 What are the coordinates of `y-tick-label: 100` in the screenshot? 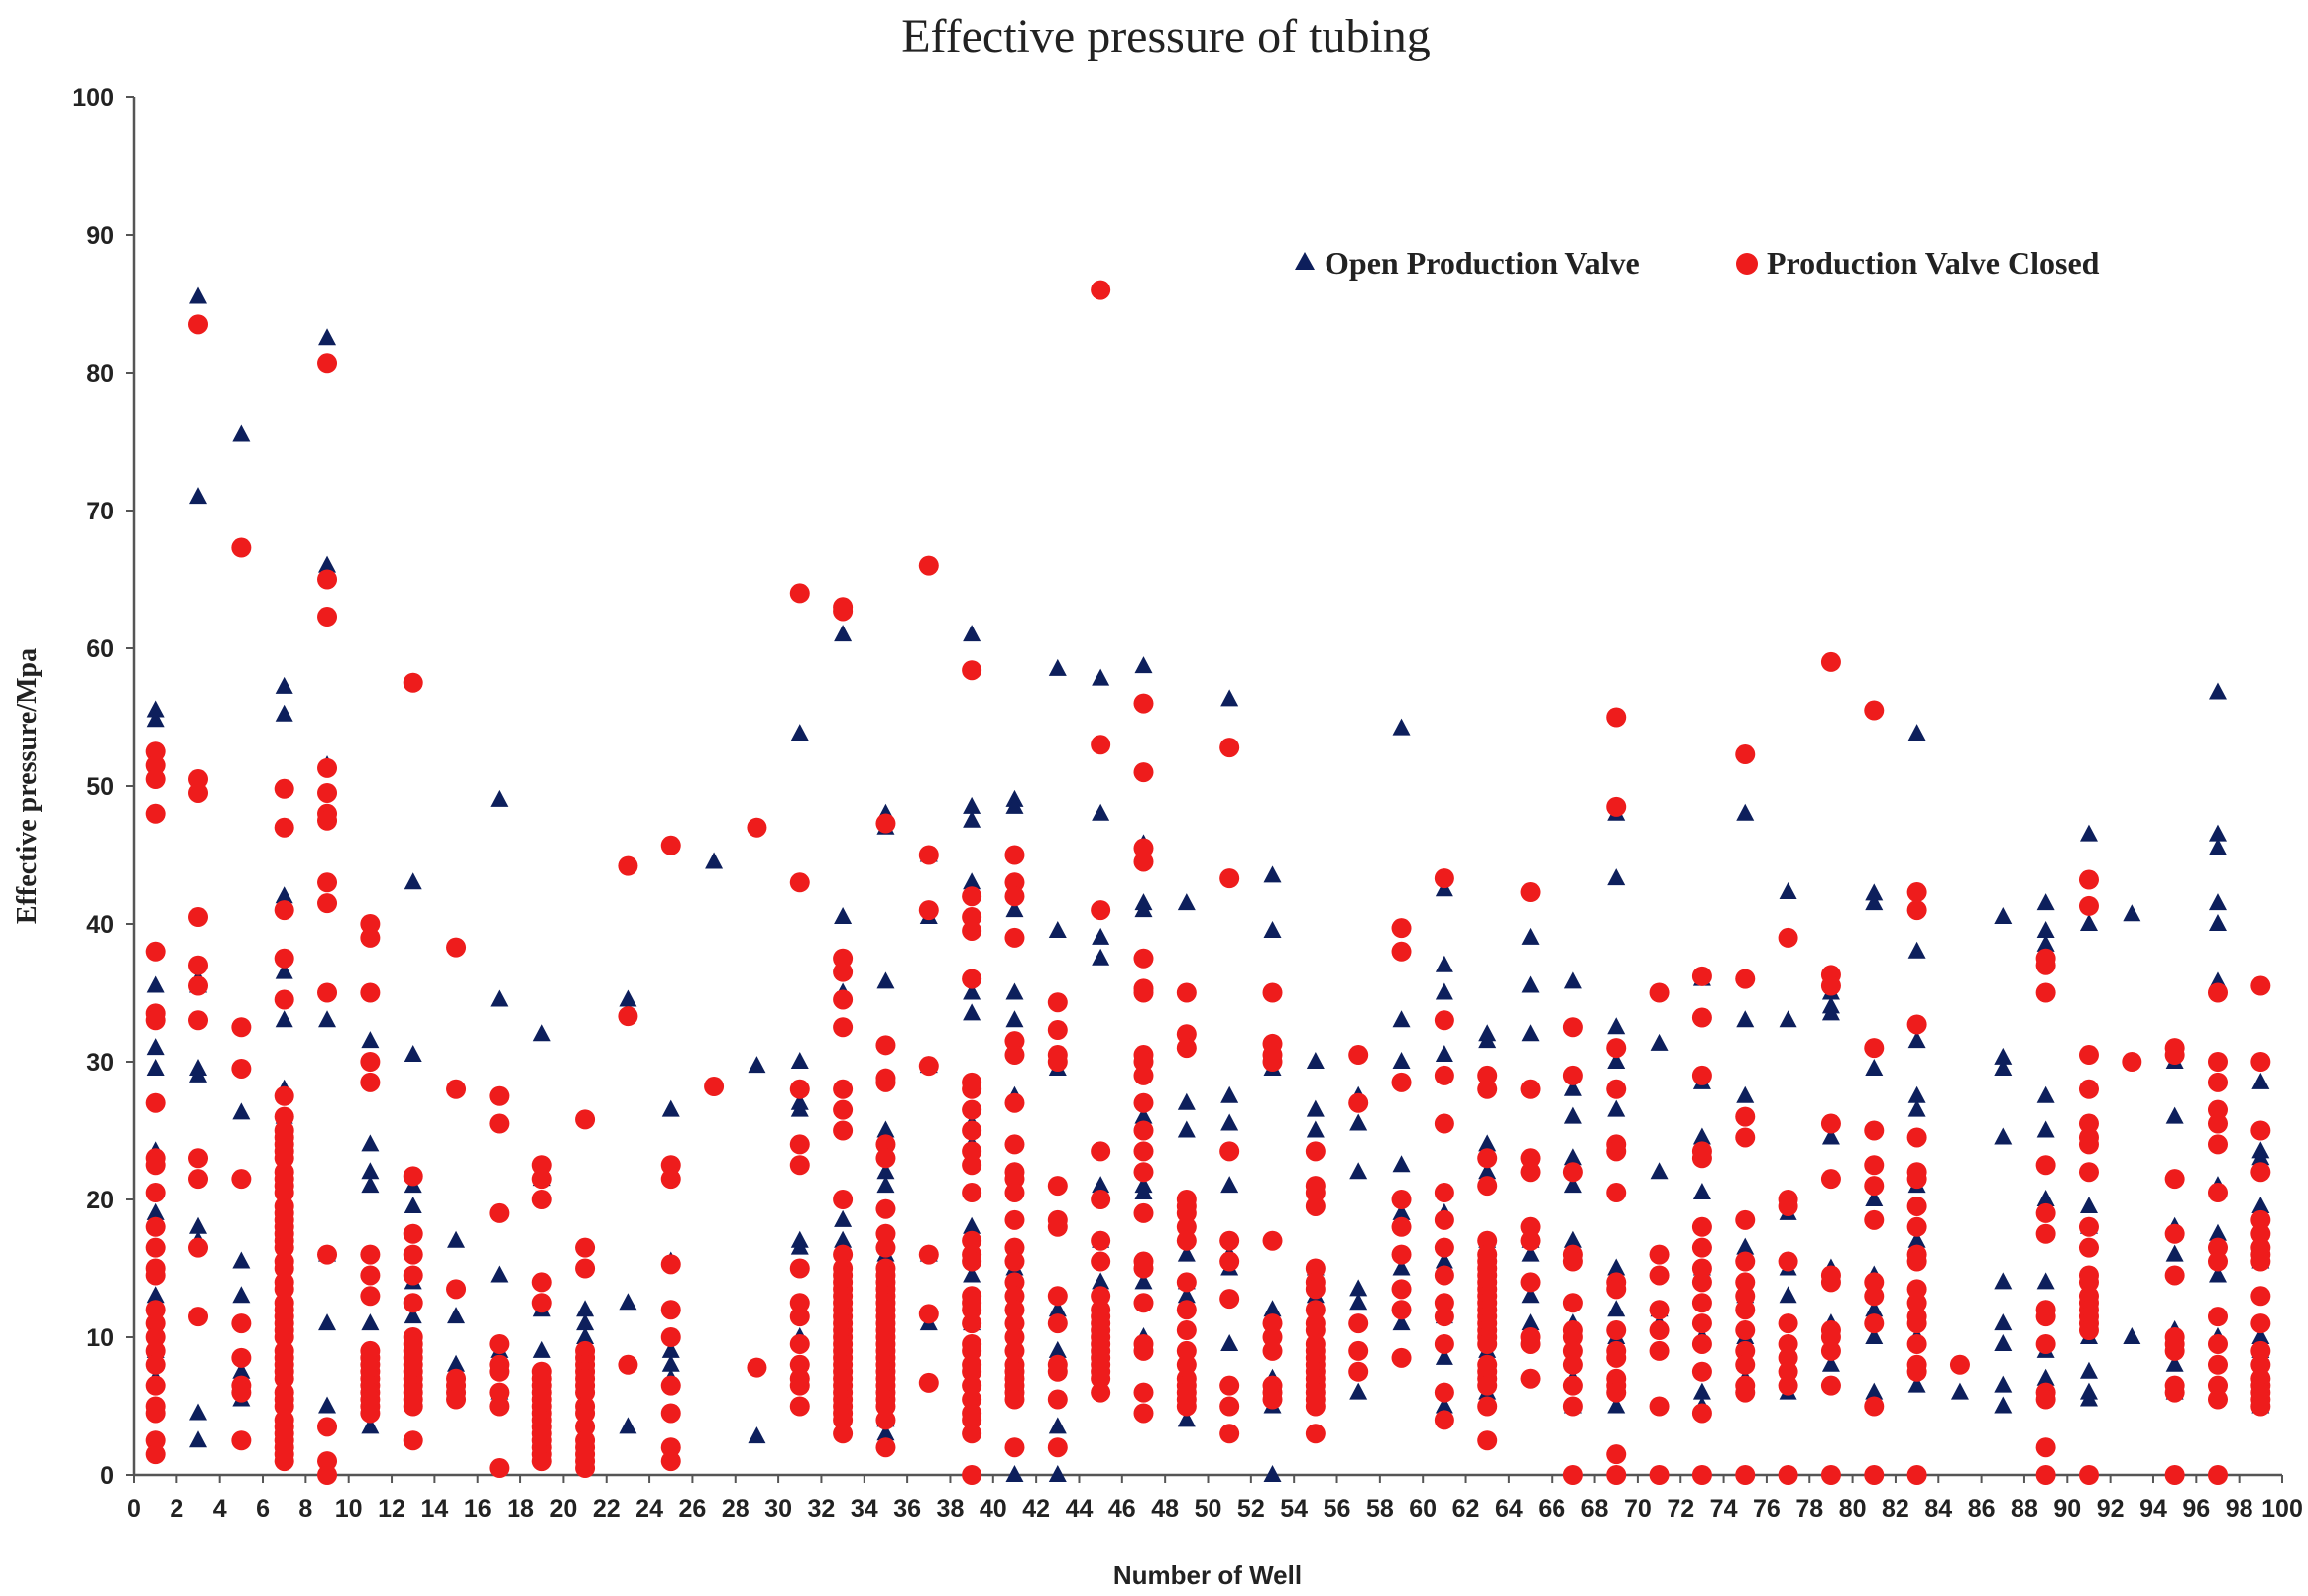 It's located at (93, 98).